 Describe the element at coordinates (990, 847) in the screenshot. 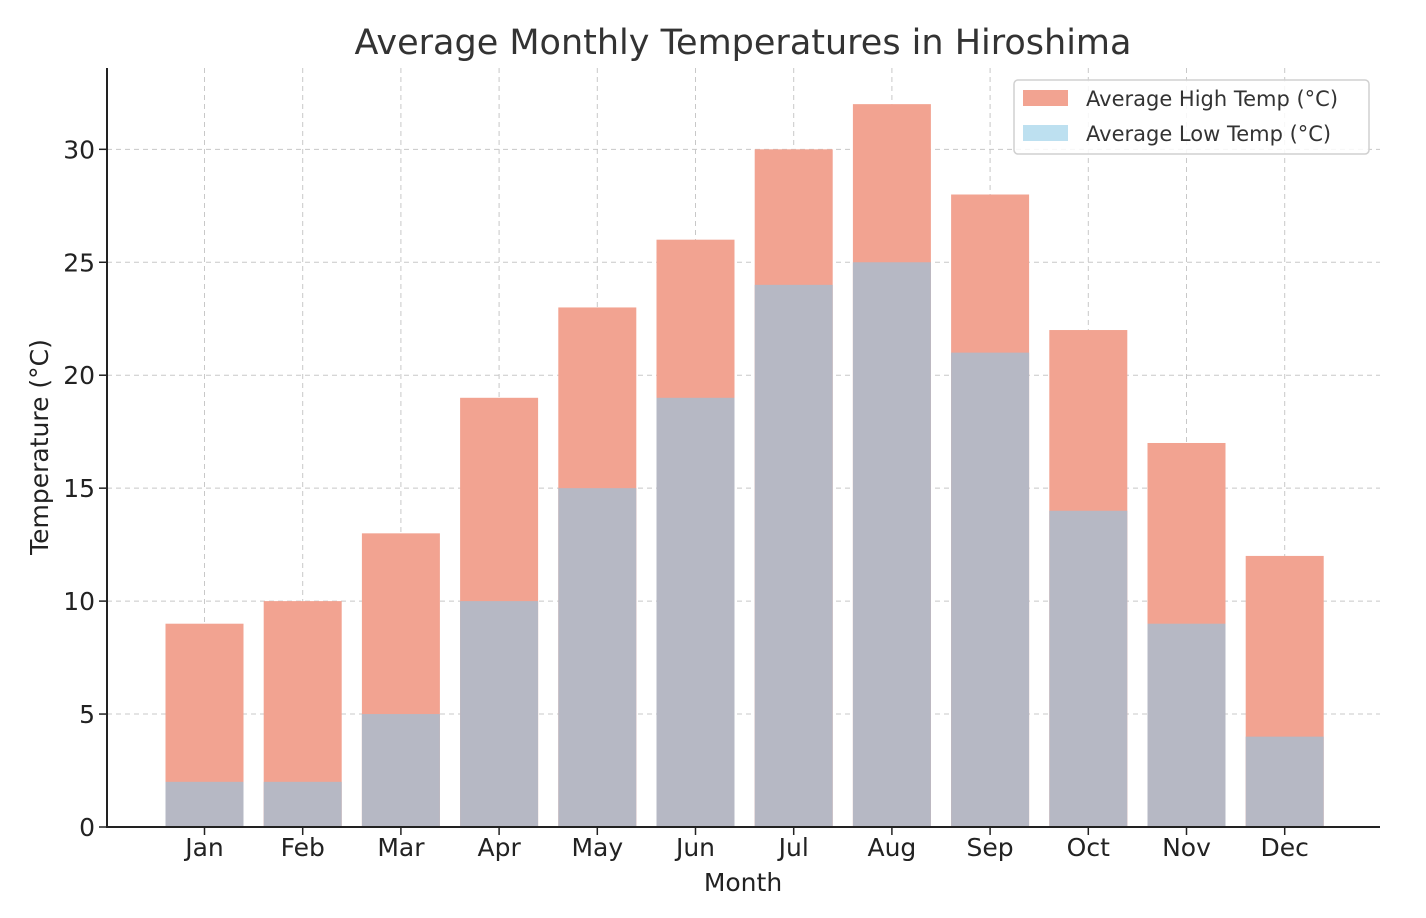

I see `x-tick-label: Sep` at that location.